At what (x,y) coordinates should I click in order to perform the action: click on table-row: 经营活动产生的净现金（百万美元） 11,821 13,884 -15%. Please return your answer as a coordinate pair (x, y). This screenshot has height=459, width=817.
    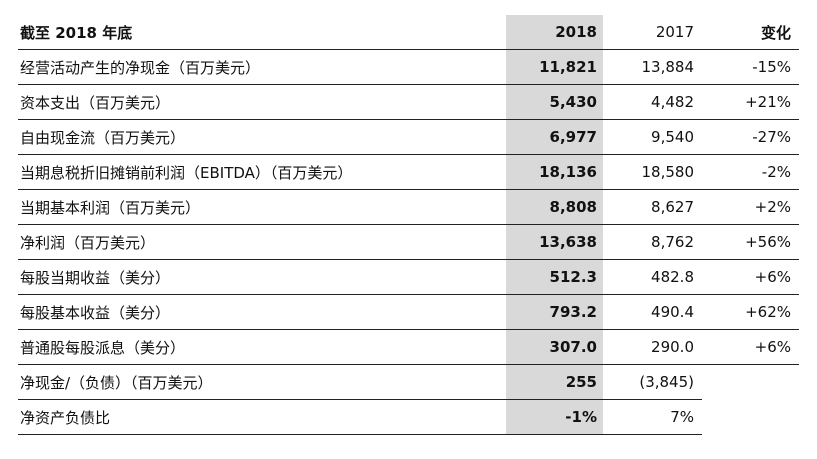
    Looking at the image, I should click on (408, 67).